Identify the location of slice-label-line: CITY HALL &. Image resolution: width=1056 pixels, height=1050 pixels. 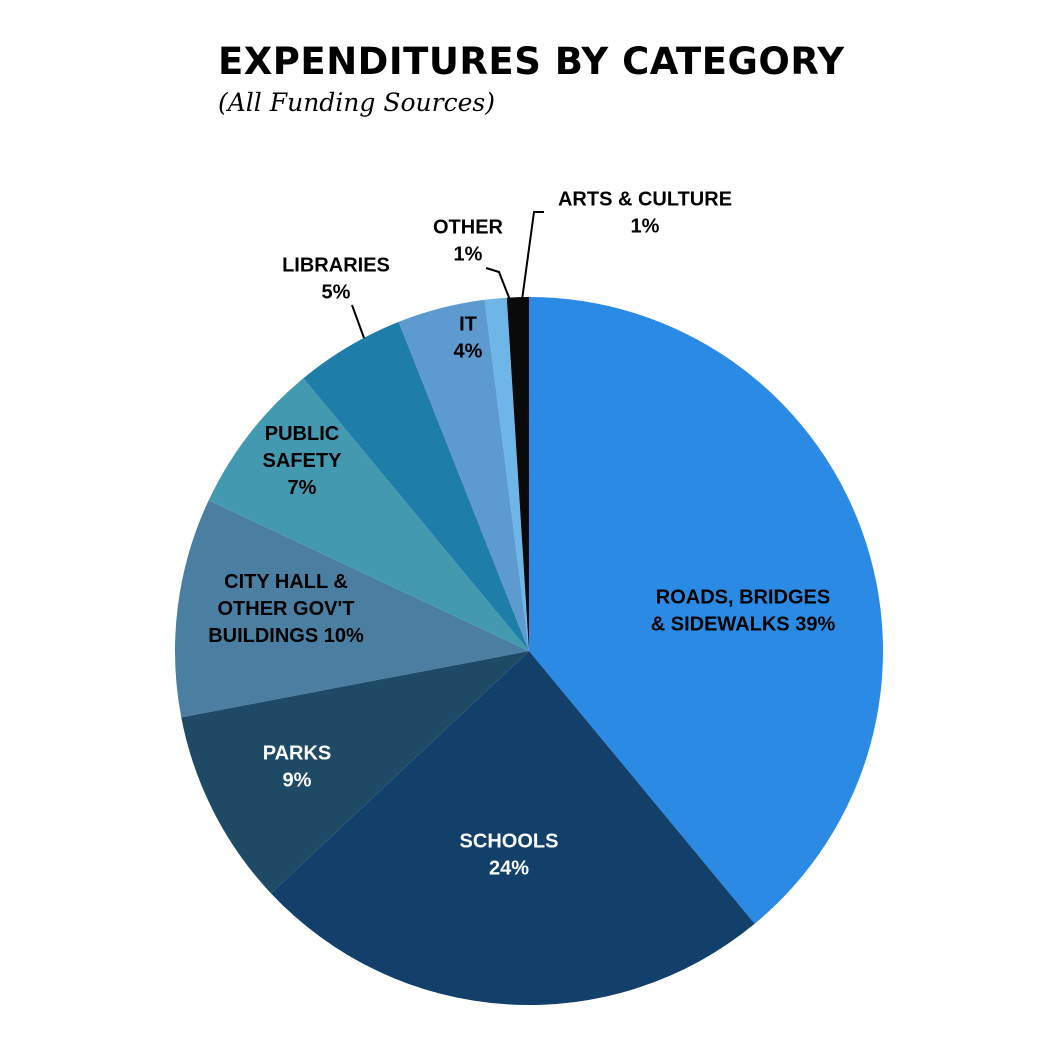
(286, 582).